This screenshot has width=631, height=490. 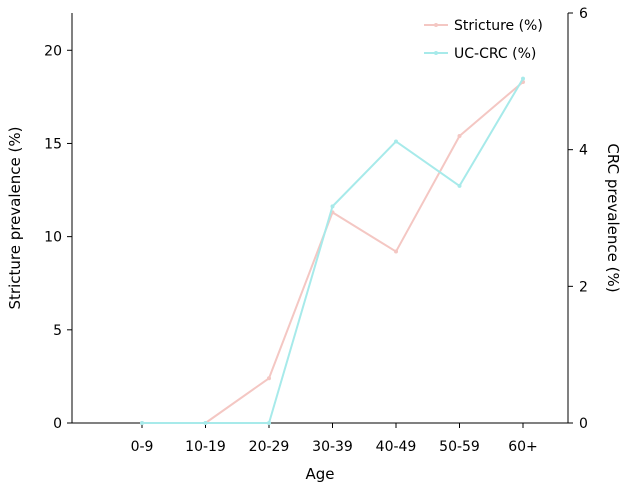 What do you see at coordinates (53, 238) in the screenshot?
I see `left-y-tick-label: 10` at bounding box center [53, 238].